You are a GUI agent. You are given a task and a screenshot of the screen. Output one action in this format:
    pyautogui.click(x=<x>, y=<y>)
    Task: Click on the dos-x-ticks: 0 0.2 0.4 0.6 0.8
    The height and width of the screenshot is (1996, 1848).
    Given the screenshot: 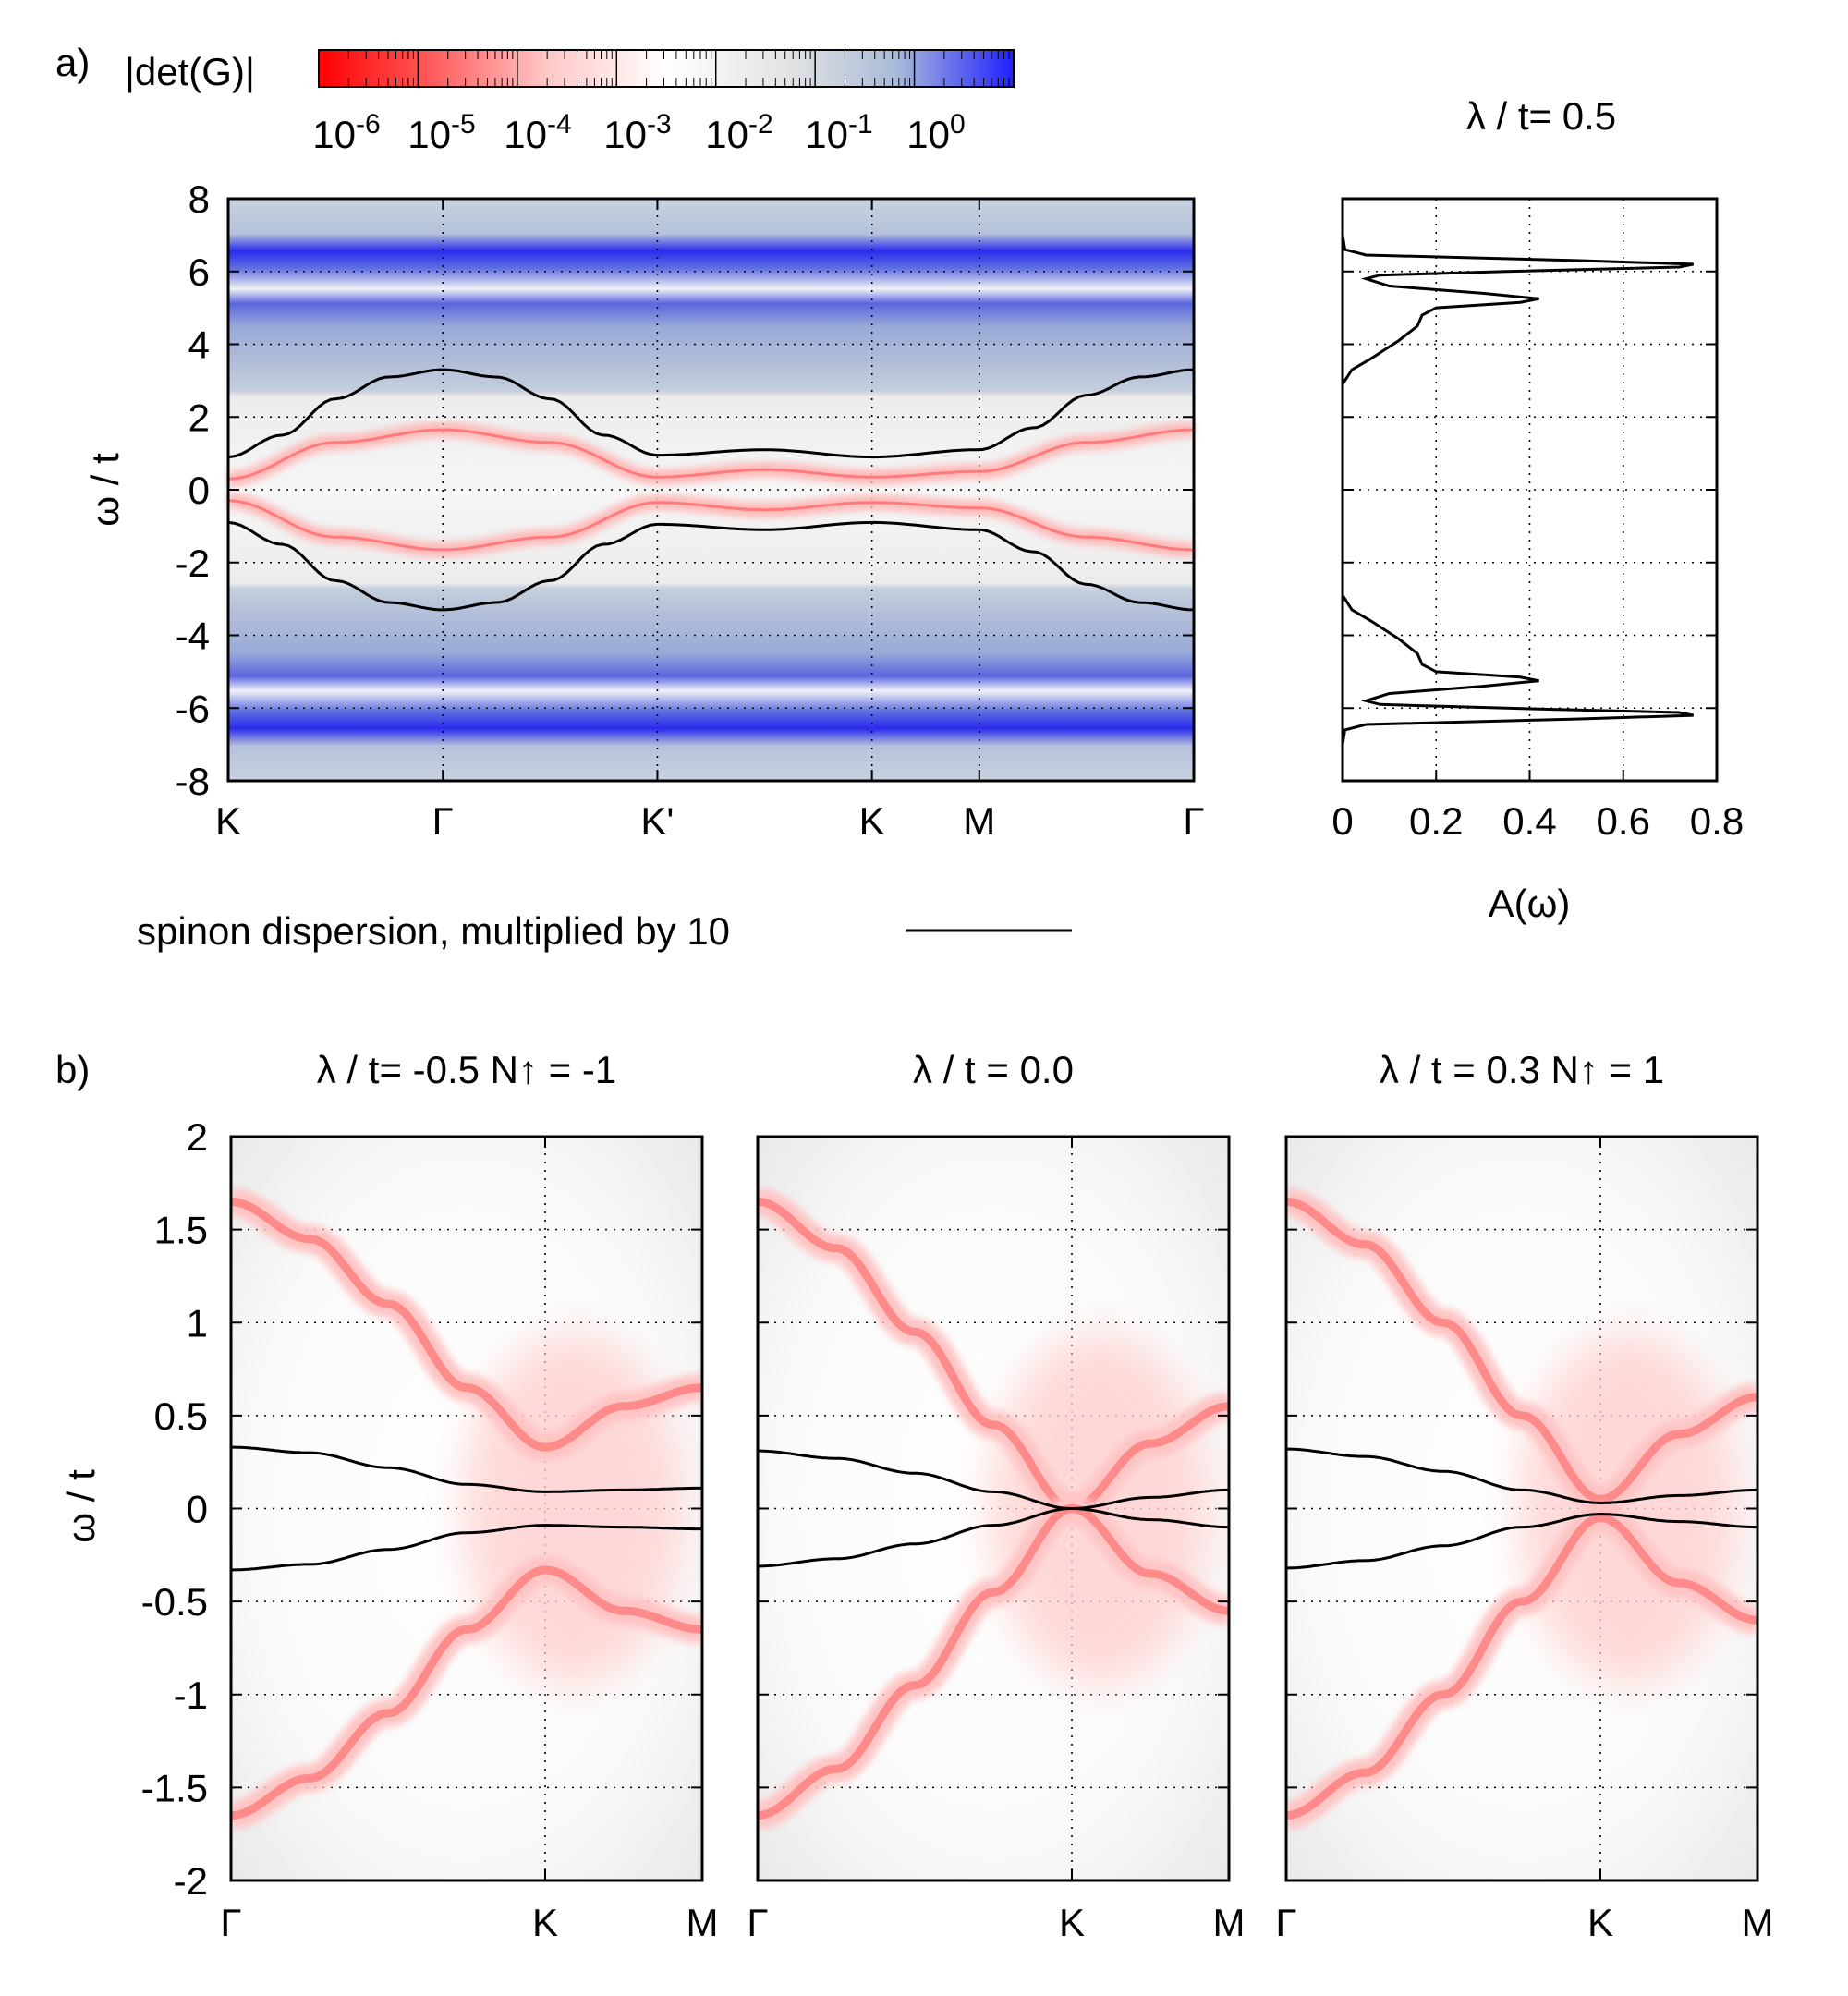 What is the action you would take?
    pyautogui.click(x=1537, y=556)
    